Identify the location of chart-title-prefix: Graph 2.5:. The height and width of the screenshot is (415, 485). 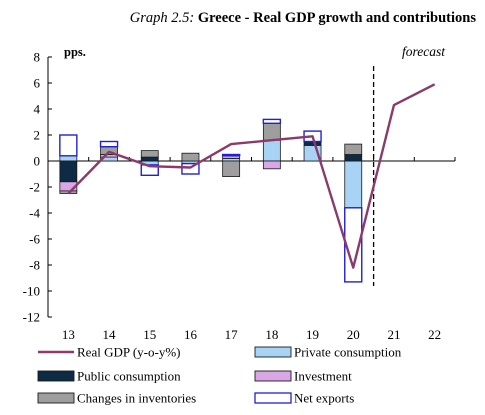
(162, 18).